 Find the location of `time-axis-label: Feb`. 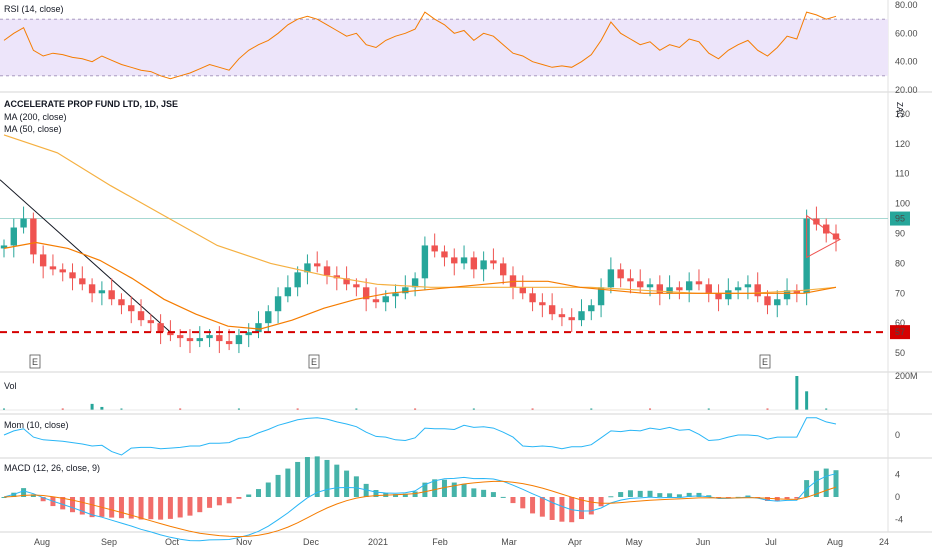

time-axis-label: Feb is located at coordinates (440, 542).